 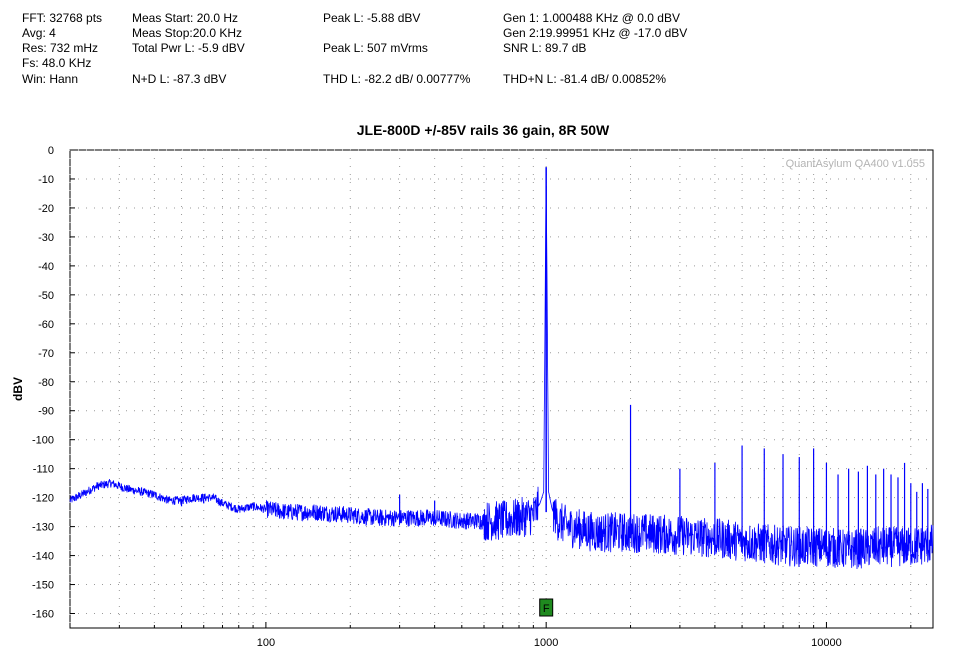 What do you see at coordinates (43, 586) in the screenshot?
I see `y-tick-label: -150` at bounding box center [43, 586].